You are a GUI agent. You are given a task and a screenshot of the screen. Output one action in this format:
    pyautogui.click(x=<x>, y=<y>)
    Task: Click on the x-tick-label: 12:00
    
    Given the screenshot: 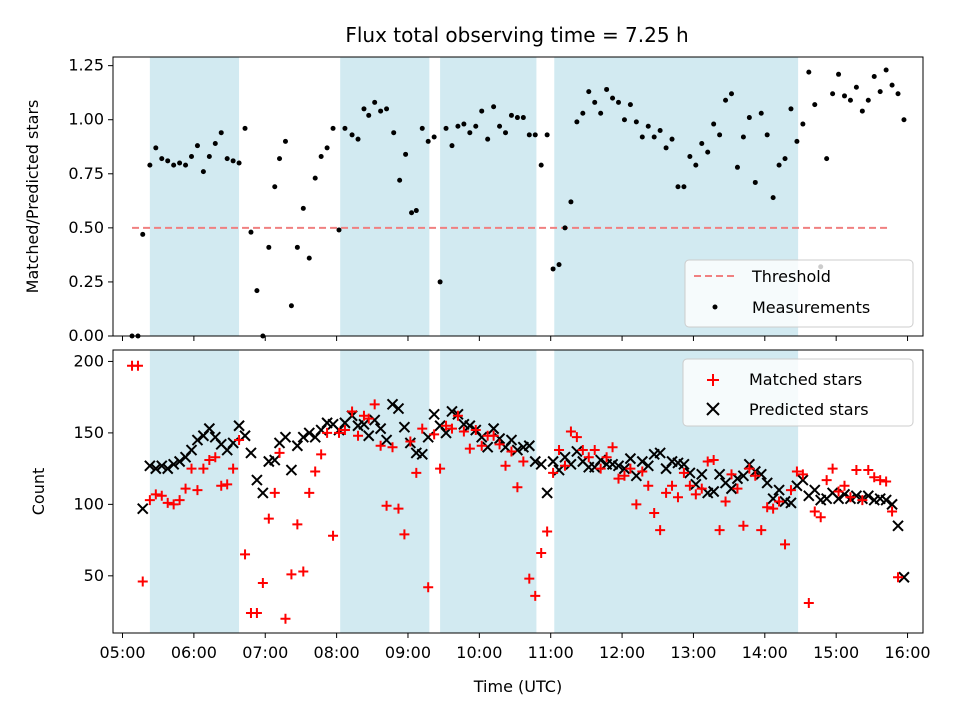 What is the action you would take?
    pyautogui.click(x=622, y=652)
    